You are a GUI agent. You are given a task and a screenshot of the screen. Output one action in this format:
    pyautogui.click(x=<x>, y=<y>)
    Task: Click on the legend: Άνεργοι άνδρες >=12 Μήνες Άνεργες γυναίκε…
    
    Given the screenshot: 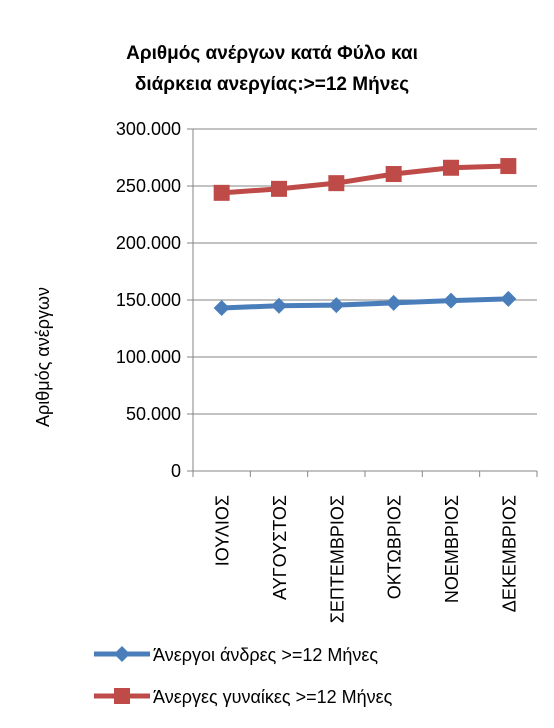 What is the action you would take?
    pyautogui.click(x=243, y=676)
    